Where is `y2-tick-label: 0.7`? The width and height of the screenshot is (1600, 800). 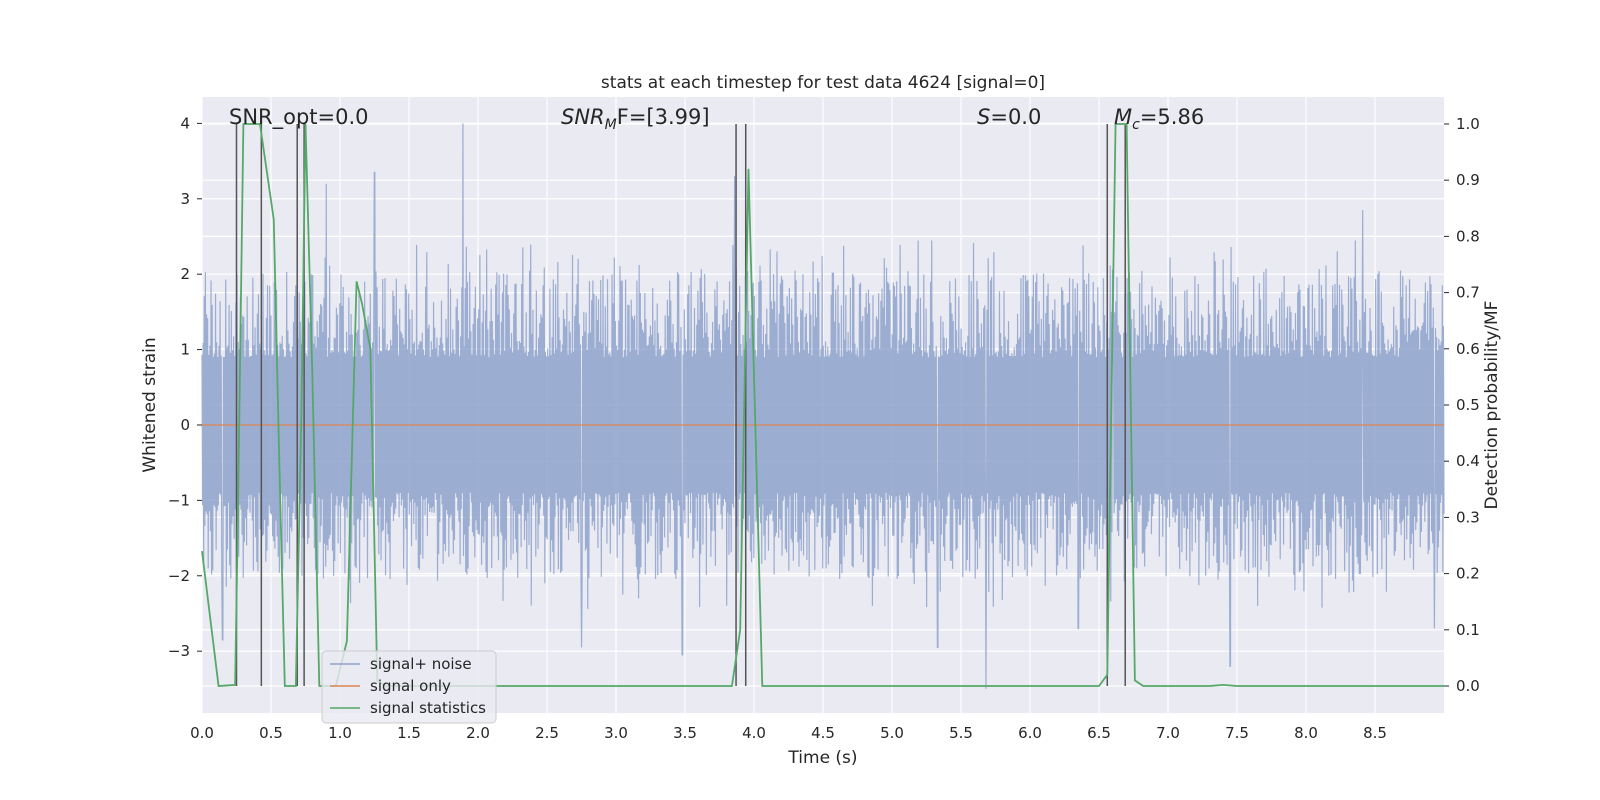 y2-tick-label: 0.7 is located at coordinates (1468, 293).